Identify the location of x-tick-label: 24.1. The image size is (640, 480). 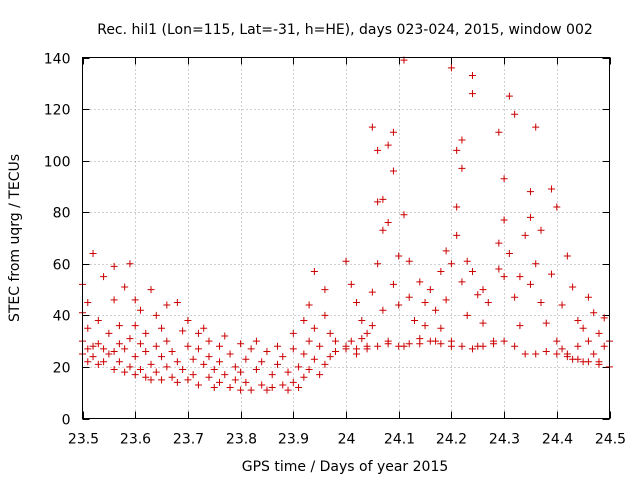
(399, 440).